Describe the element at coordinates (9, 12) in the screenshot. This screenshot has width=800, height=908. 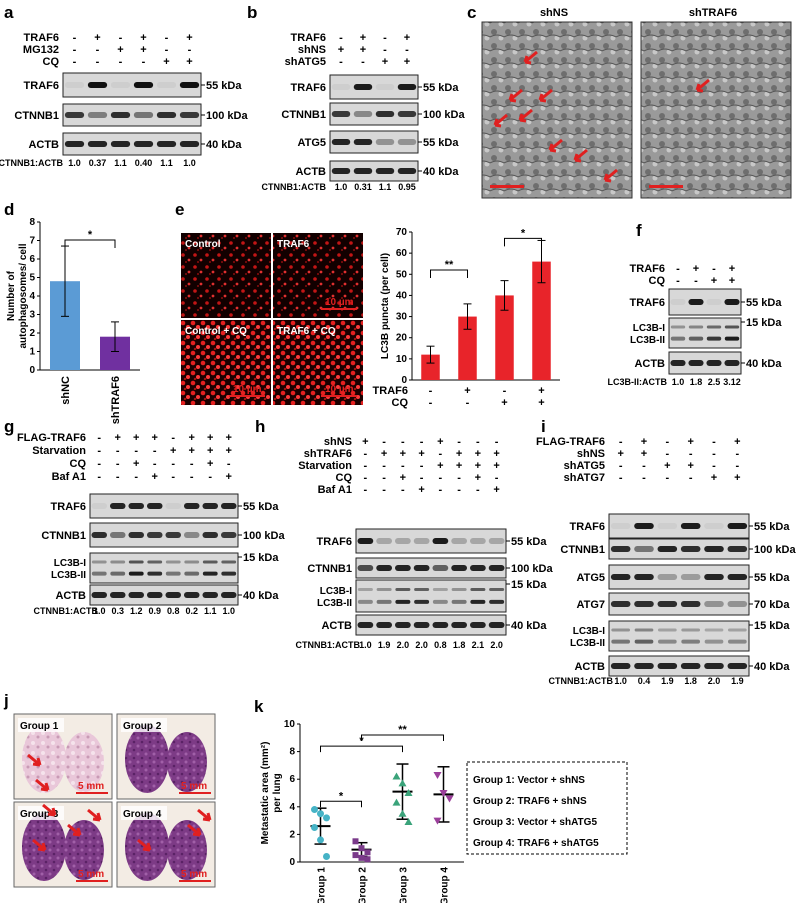
I see `panel-label-a: a` at that location.